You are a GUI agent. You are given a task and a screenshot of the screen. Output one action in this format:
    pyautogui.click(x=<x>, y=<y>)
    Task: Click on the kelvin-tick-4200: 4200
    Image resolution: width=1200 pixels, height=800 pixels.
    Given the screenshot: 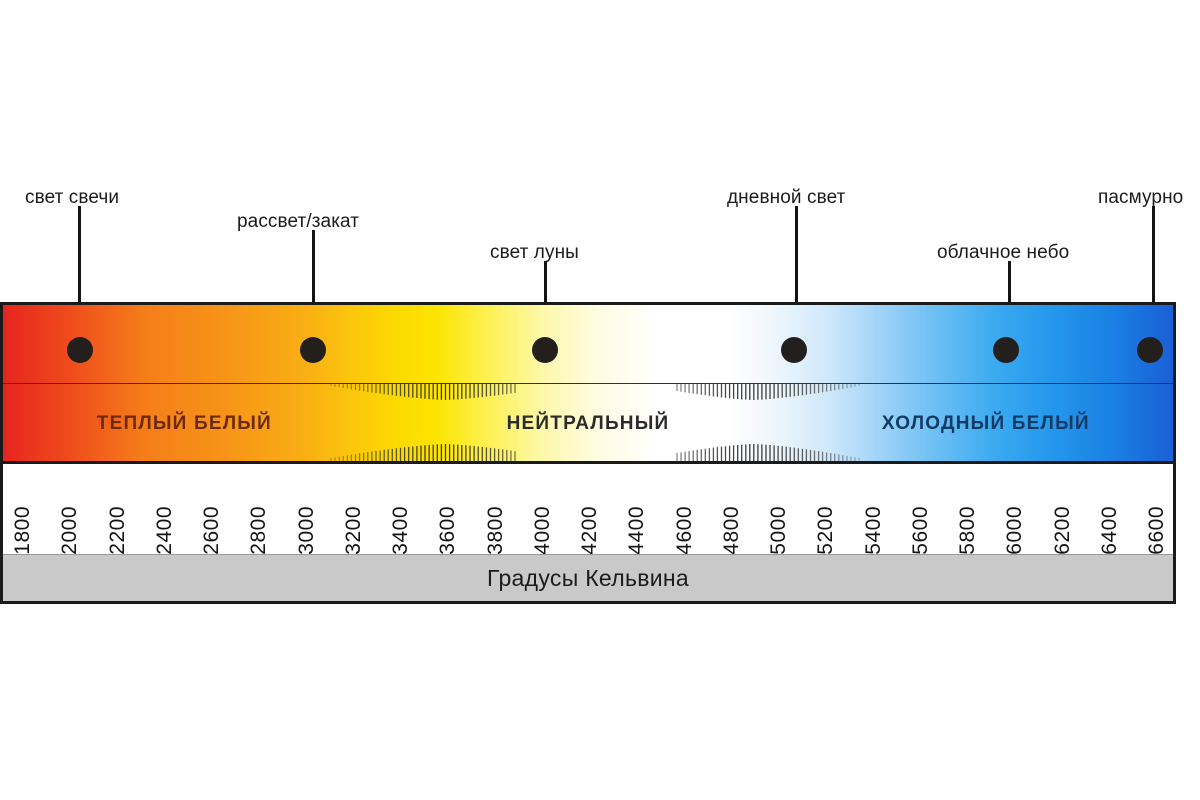 What is the action you would take?
    pyautogui.click(x=589, y=530)
    